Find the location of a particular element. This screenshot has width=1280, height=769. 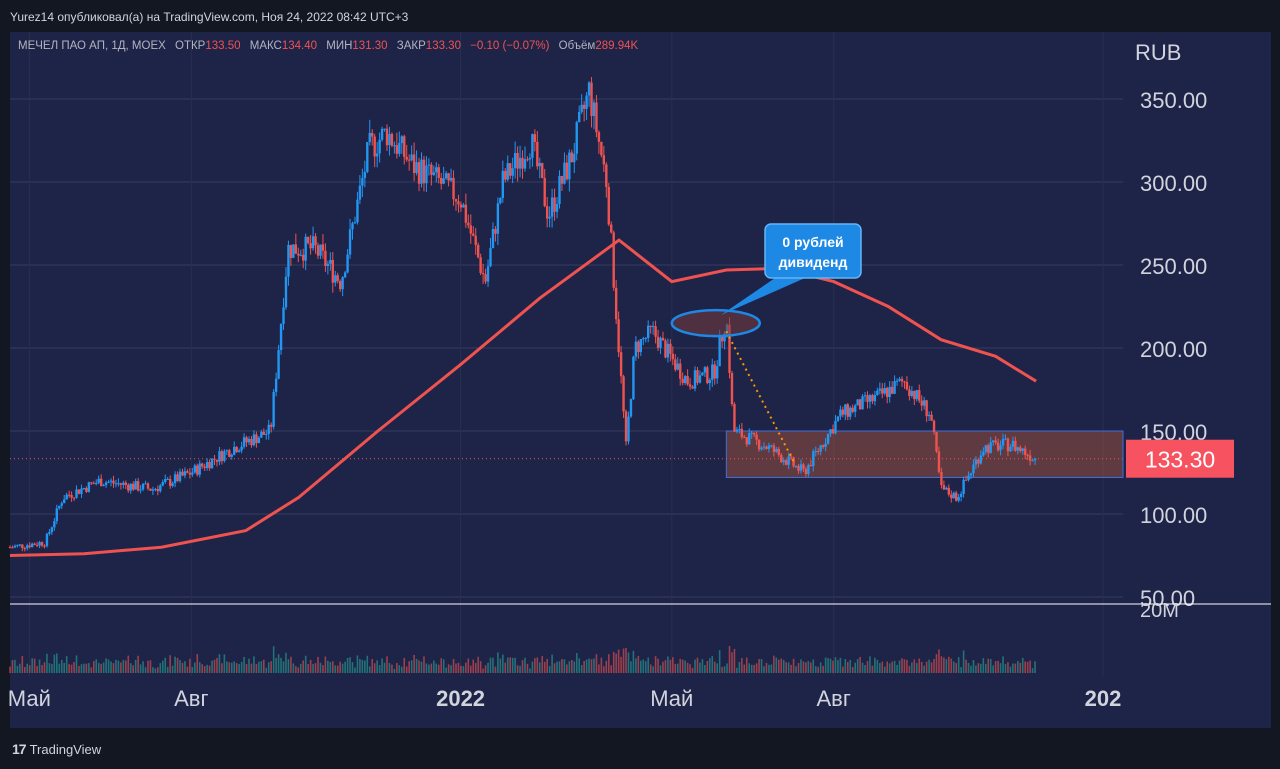

time-axis: Май Авг 2022 Май Авг 202 is located at coordinates (565, 698).